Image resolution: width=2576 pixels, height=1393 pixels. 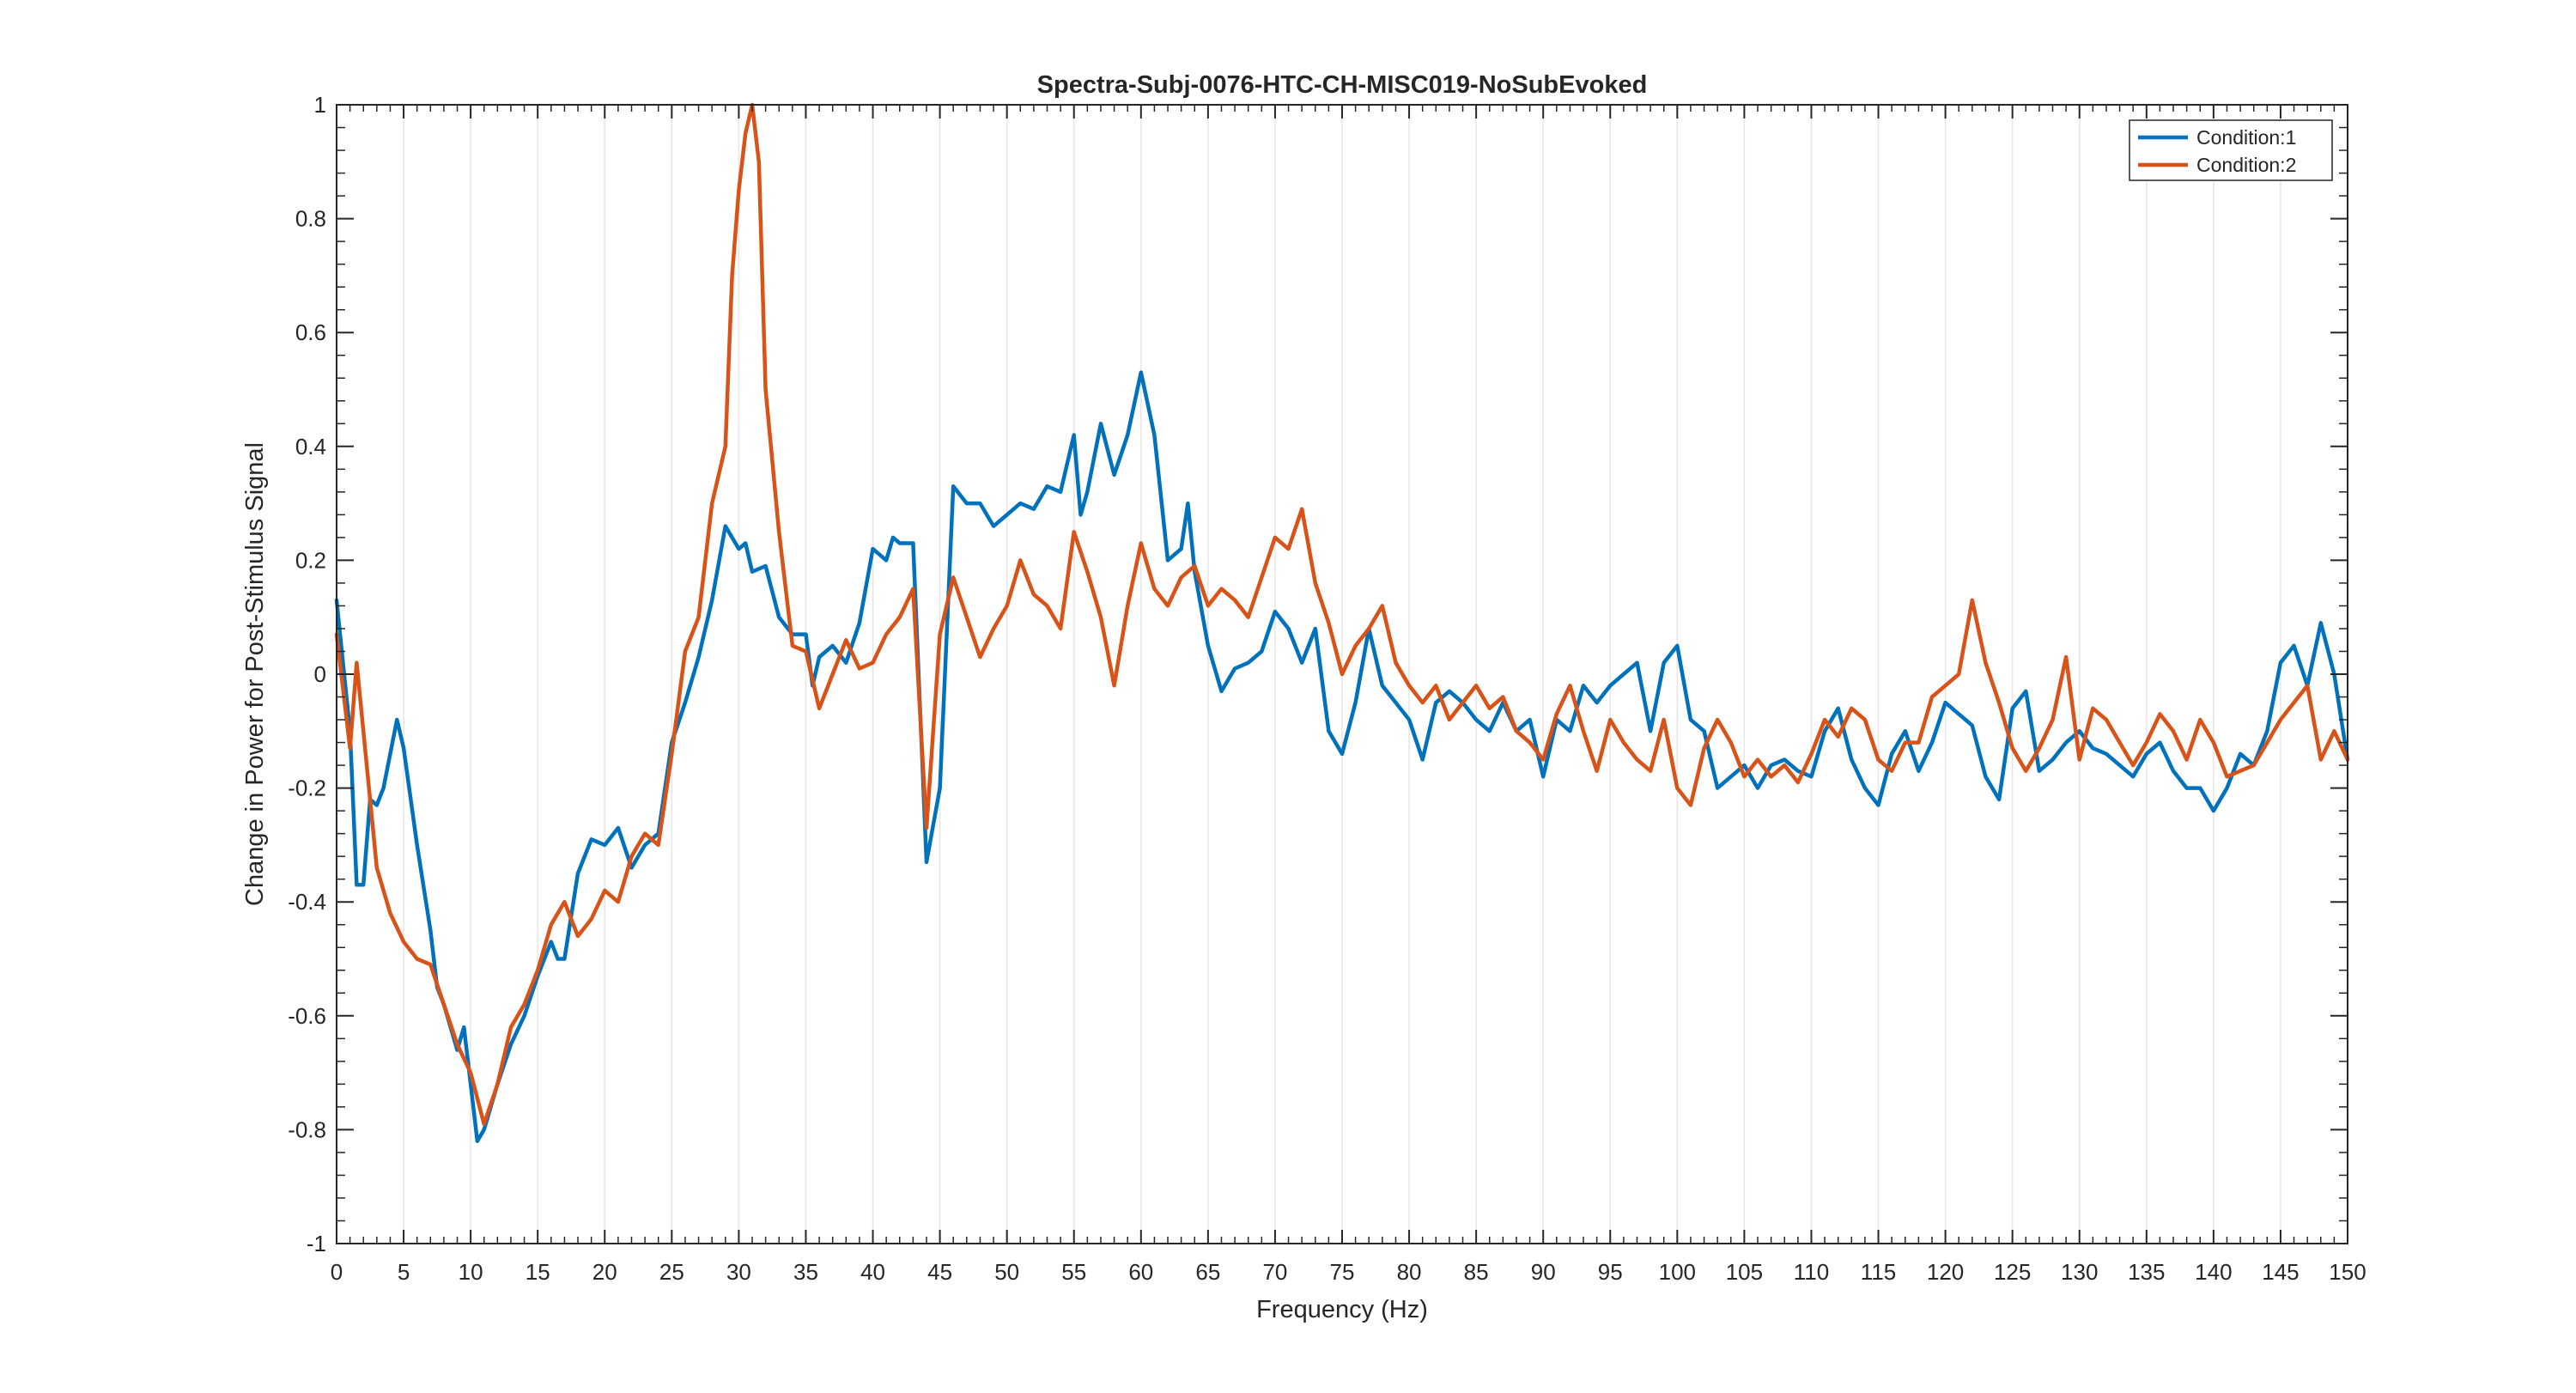 I want to click on legend-box, so click(x=2231, y=150).